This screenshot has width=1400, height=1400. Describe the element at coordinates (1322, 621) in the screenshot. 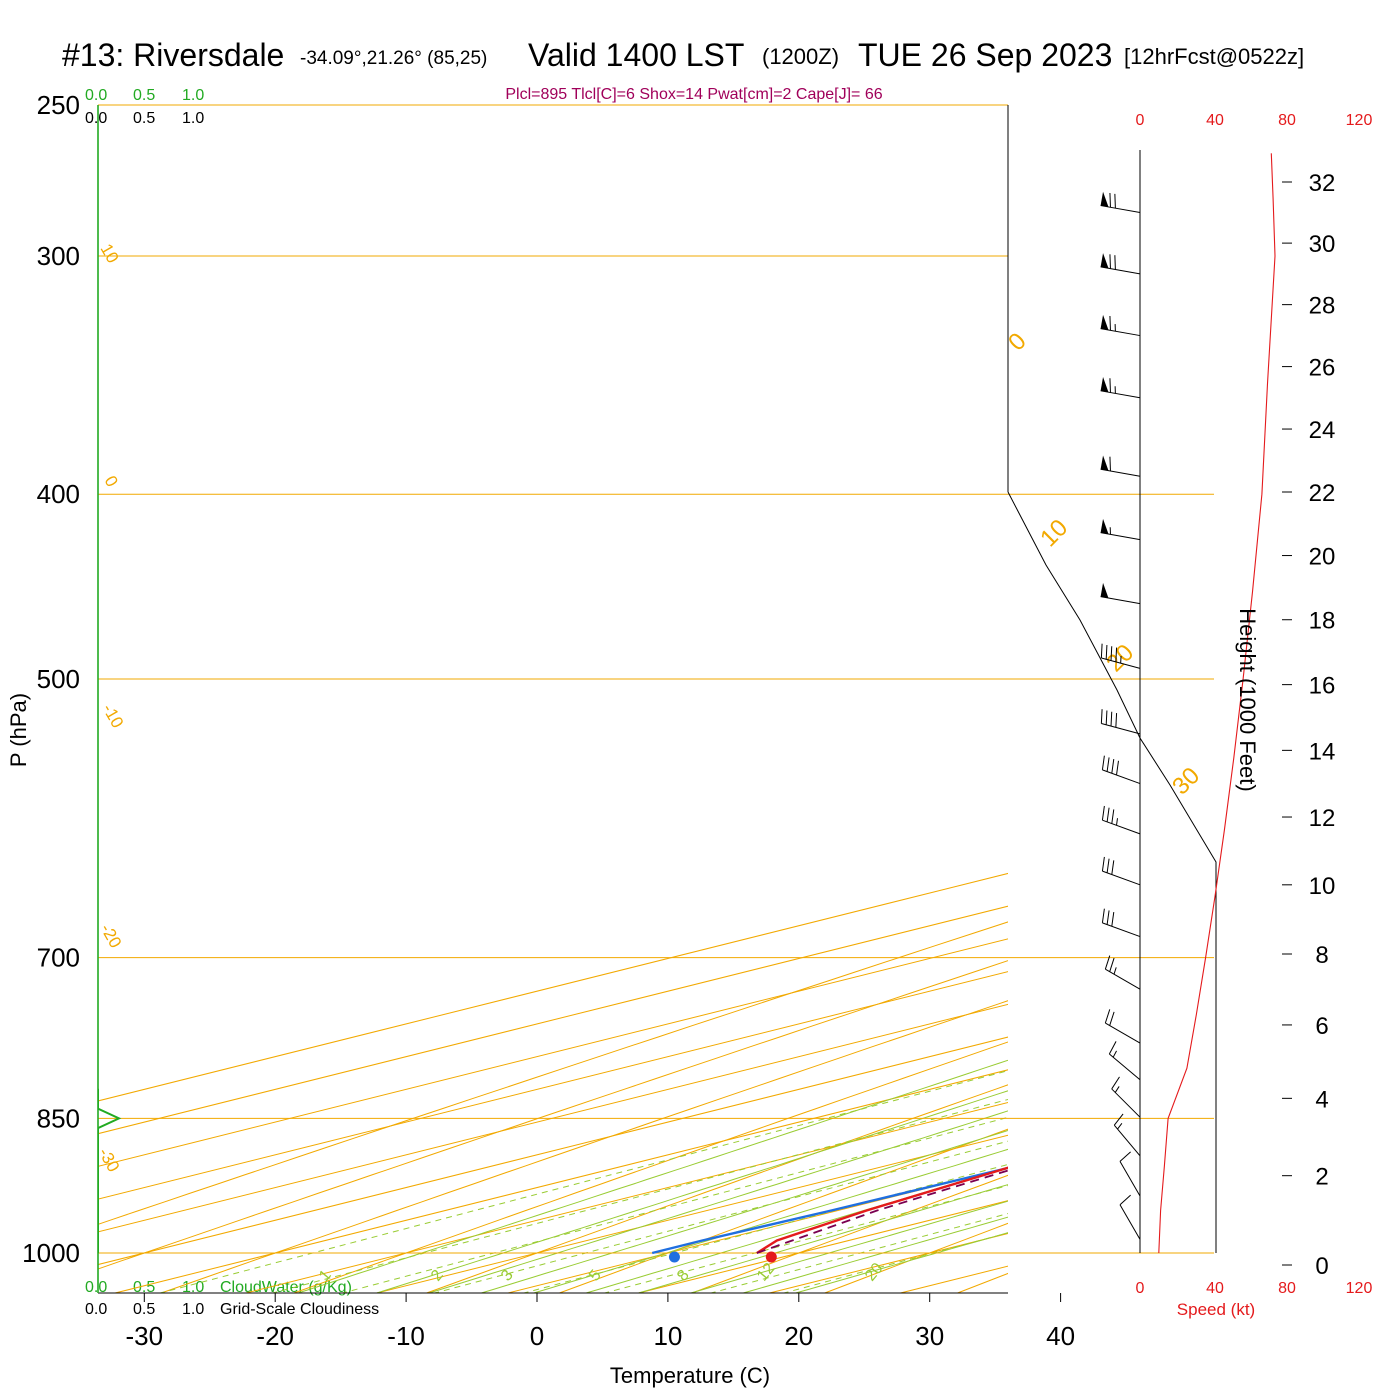

I see `height-tick-label: 18` at that location.